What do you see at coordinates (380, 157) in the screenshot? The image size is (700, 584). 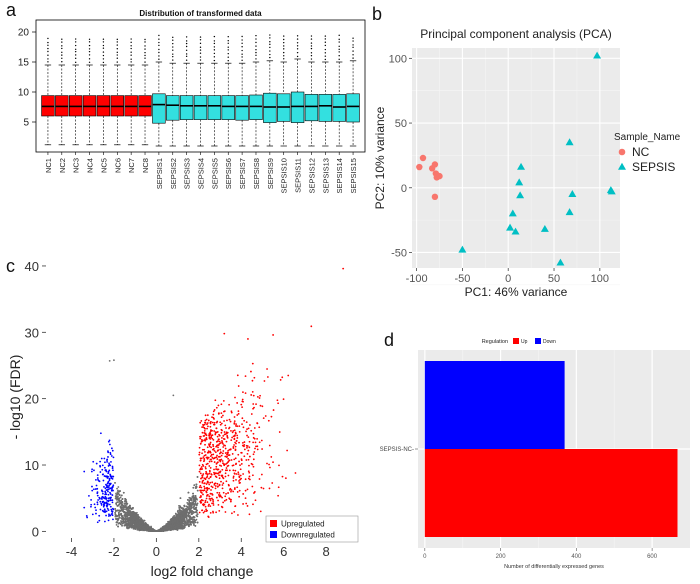 I see `y-axis-label: PC2: 10% variance` at bounding box center [380, 157].